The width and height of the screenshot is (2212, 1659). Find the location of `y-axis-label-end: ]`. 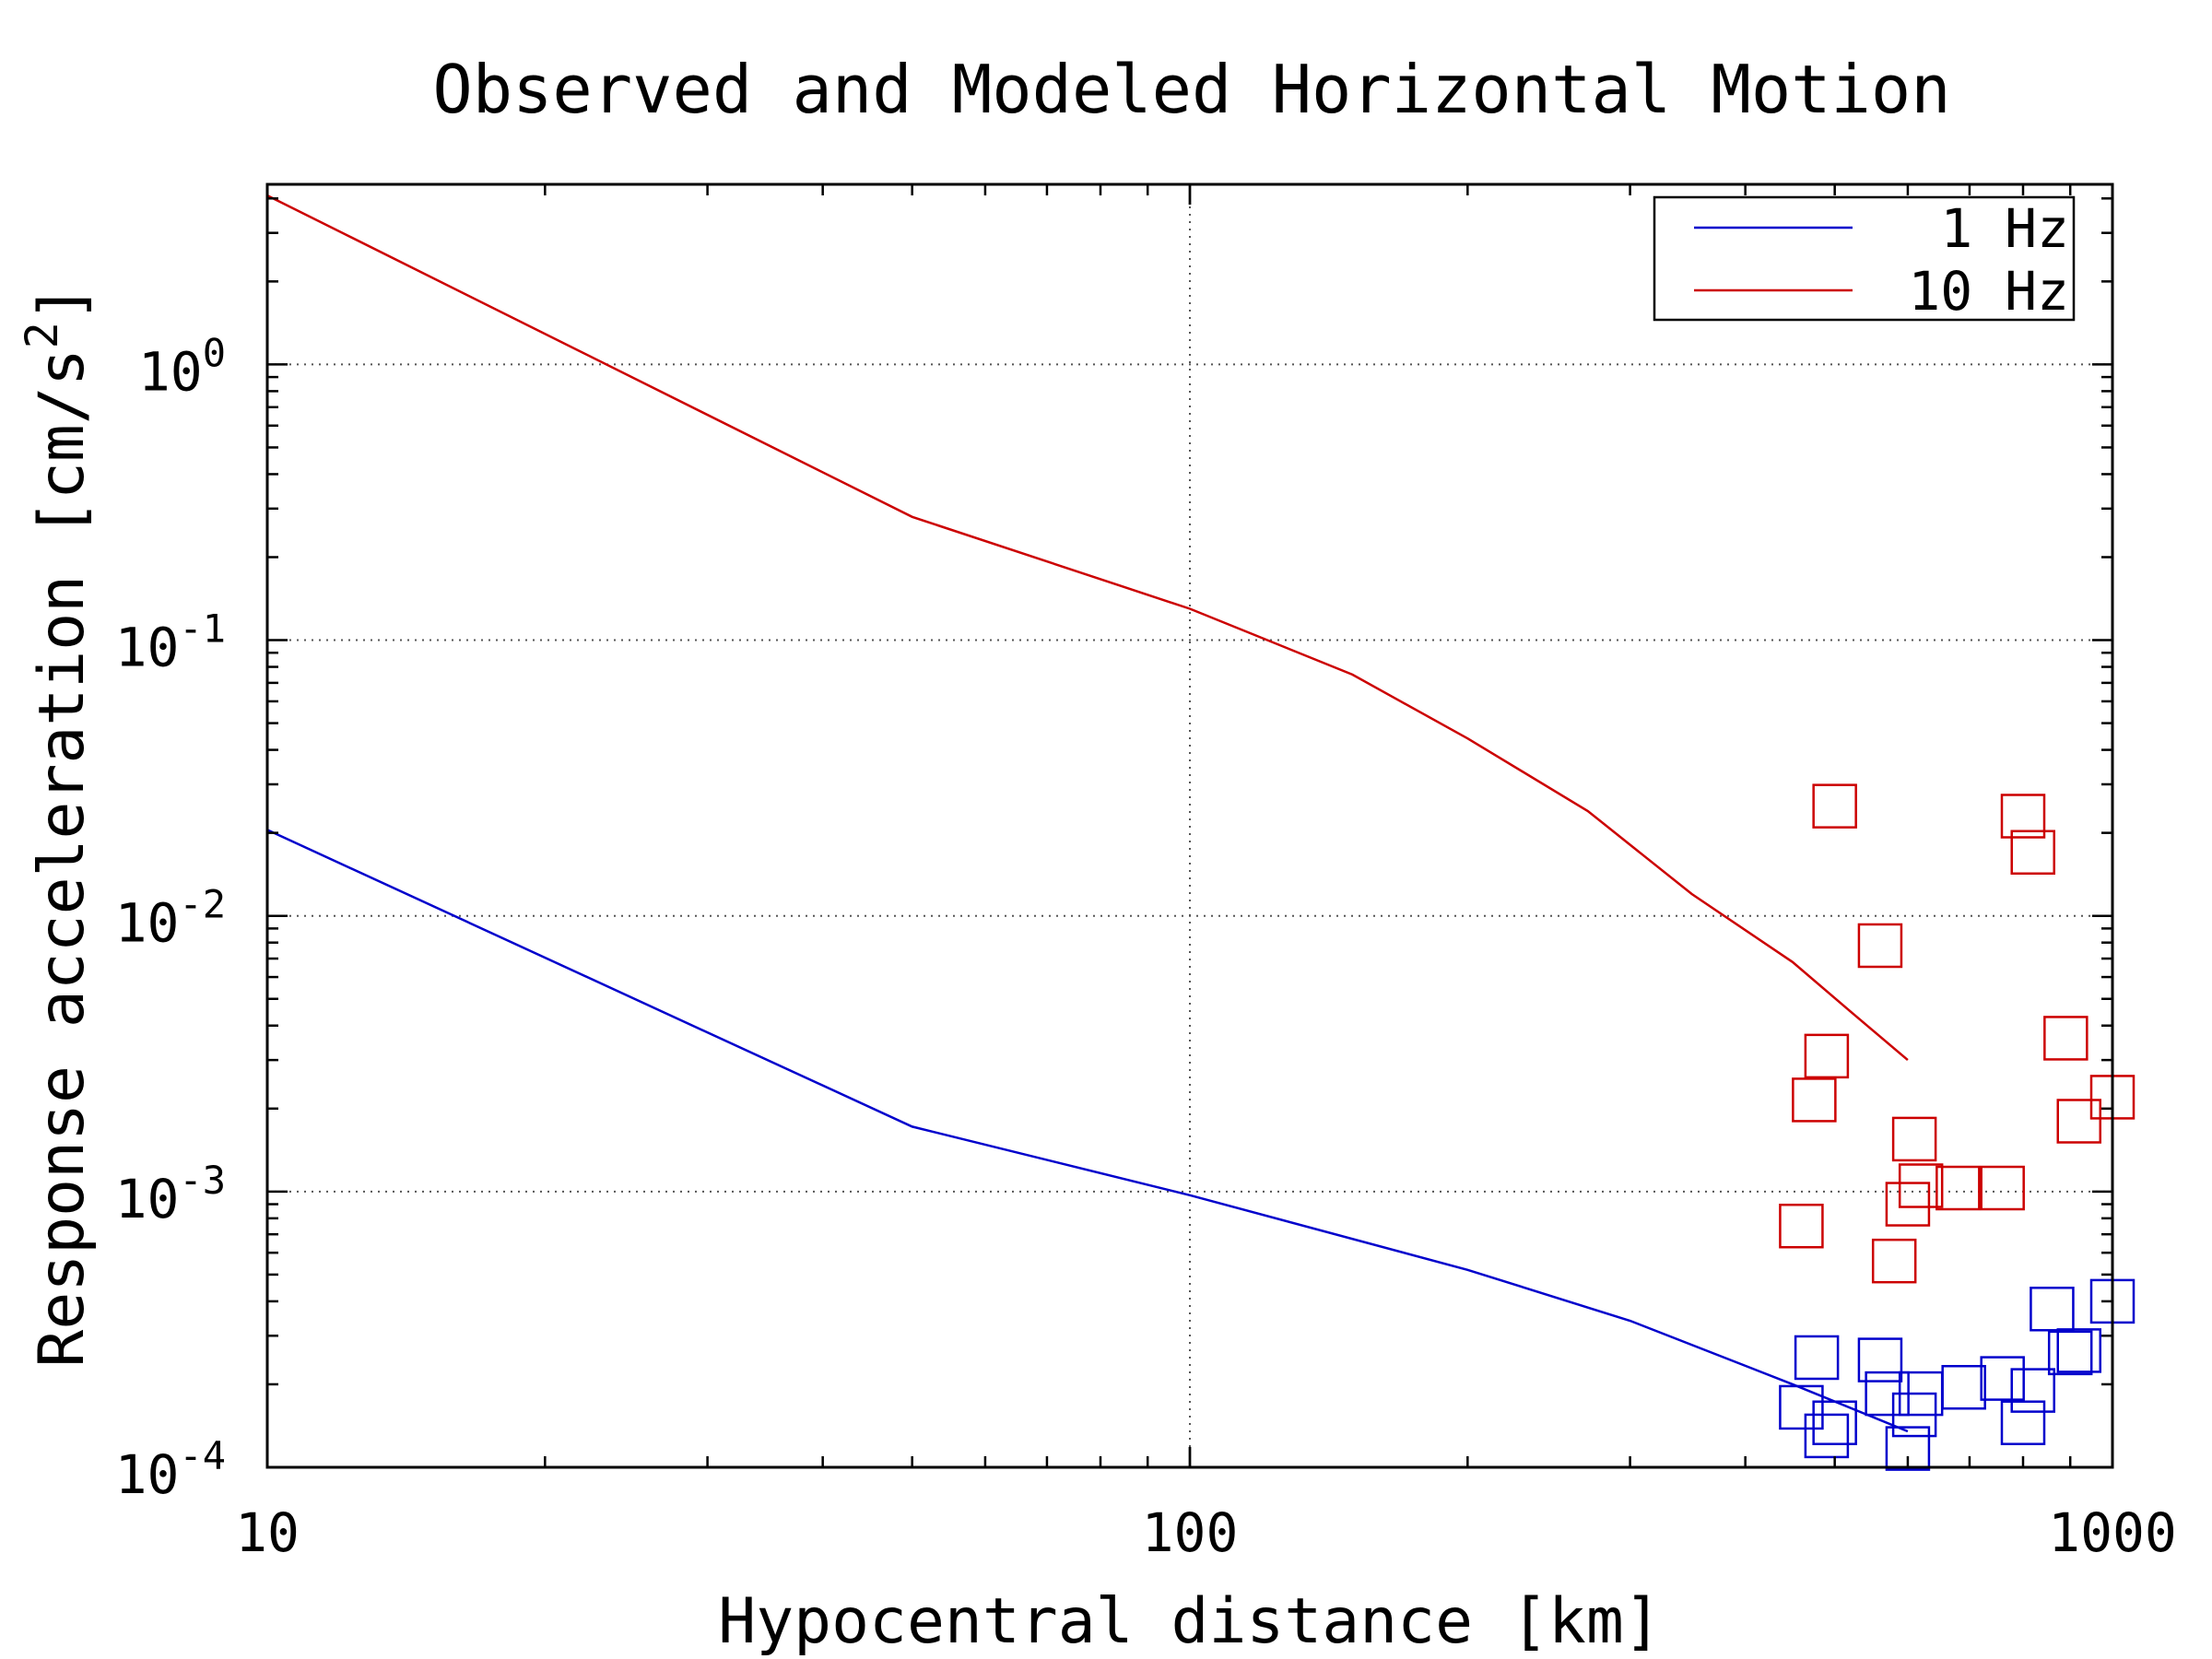

y-axis-label-end: ] is located at coordinates (62, 303).